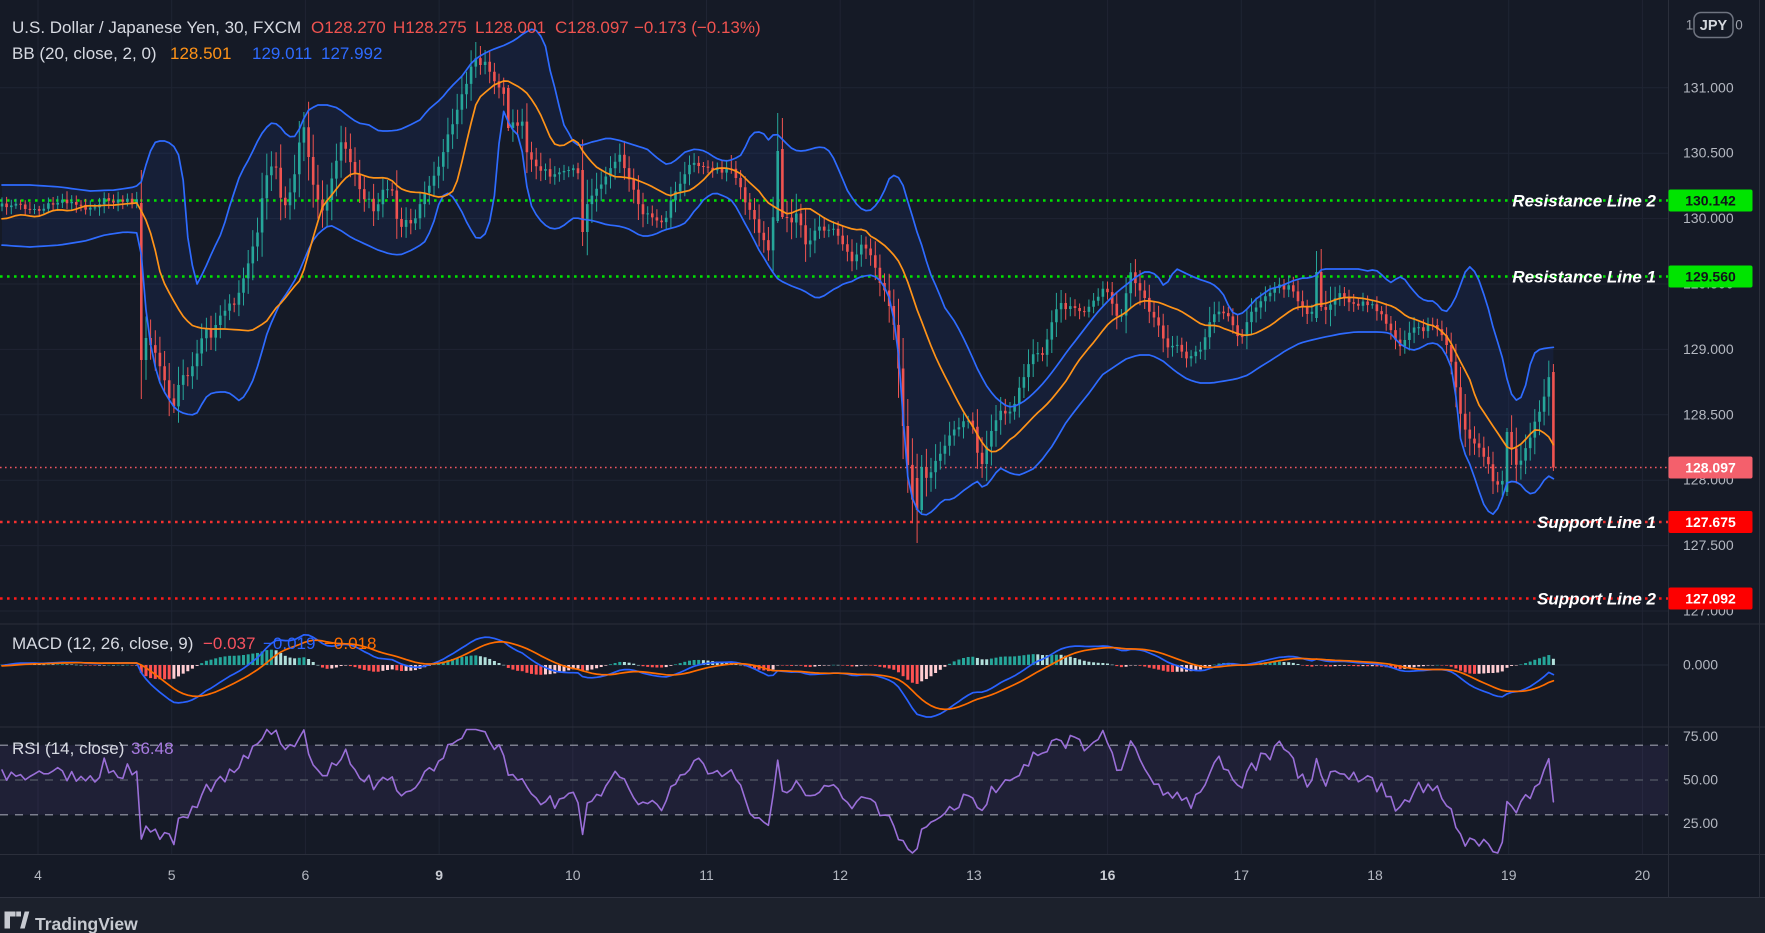  What do you see at coordinates (1643, 875) in the screenshot?
I see `svg-text: 20` at bounding box center [1643, 875].